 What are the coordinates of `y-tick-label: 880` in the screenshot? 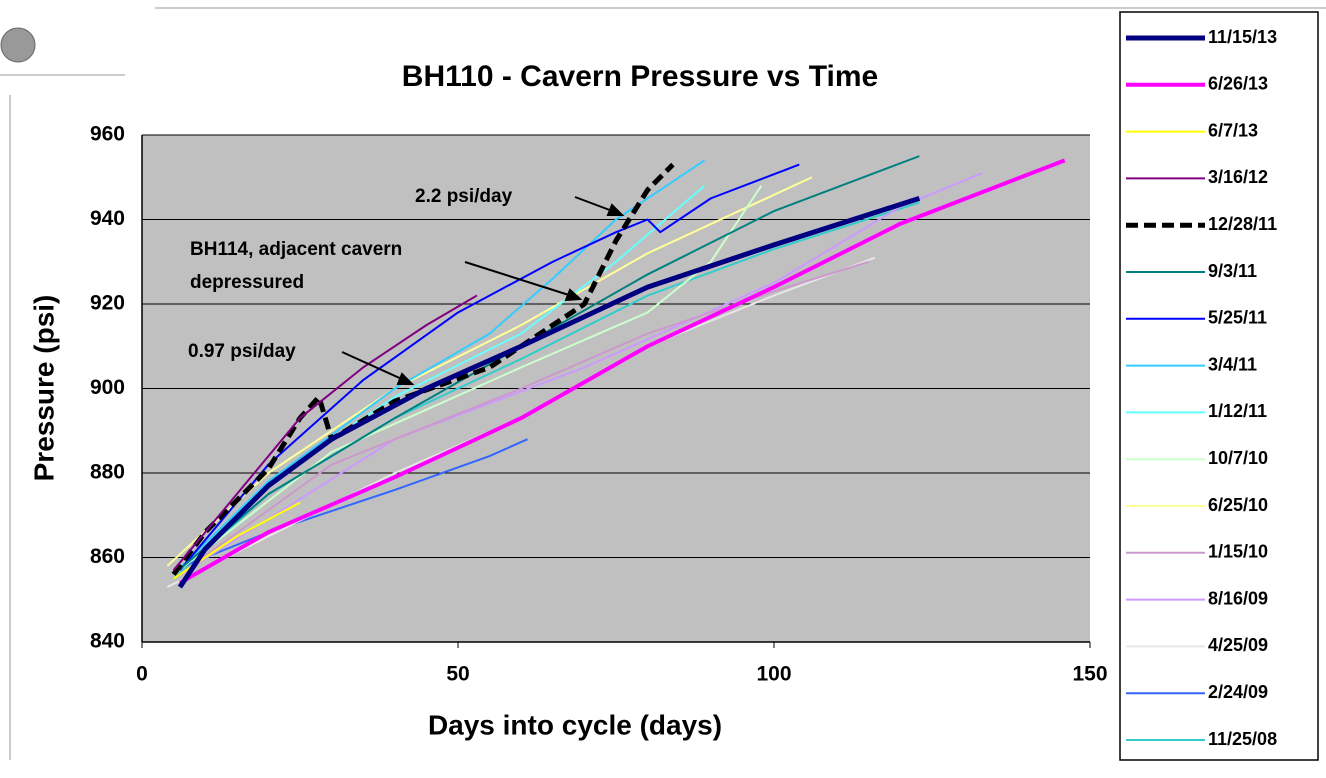 It's located at (107, 472).